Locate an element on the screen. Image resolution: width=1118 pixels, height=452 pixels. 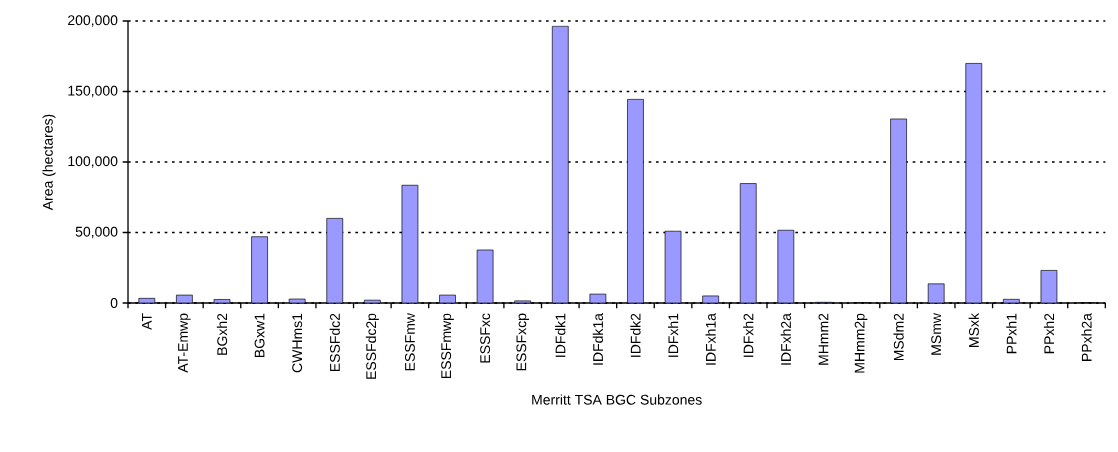
x-tick-label: MSdm2 is located at coordinates (898, 337).